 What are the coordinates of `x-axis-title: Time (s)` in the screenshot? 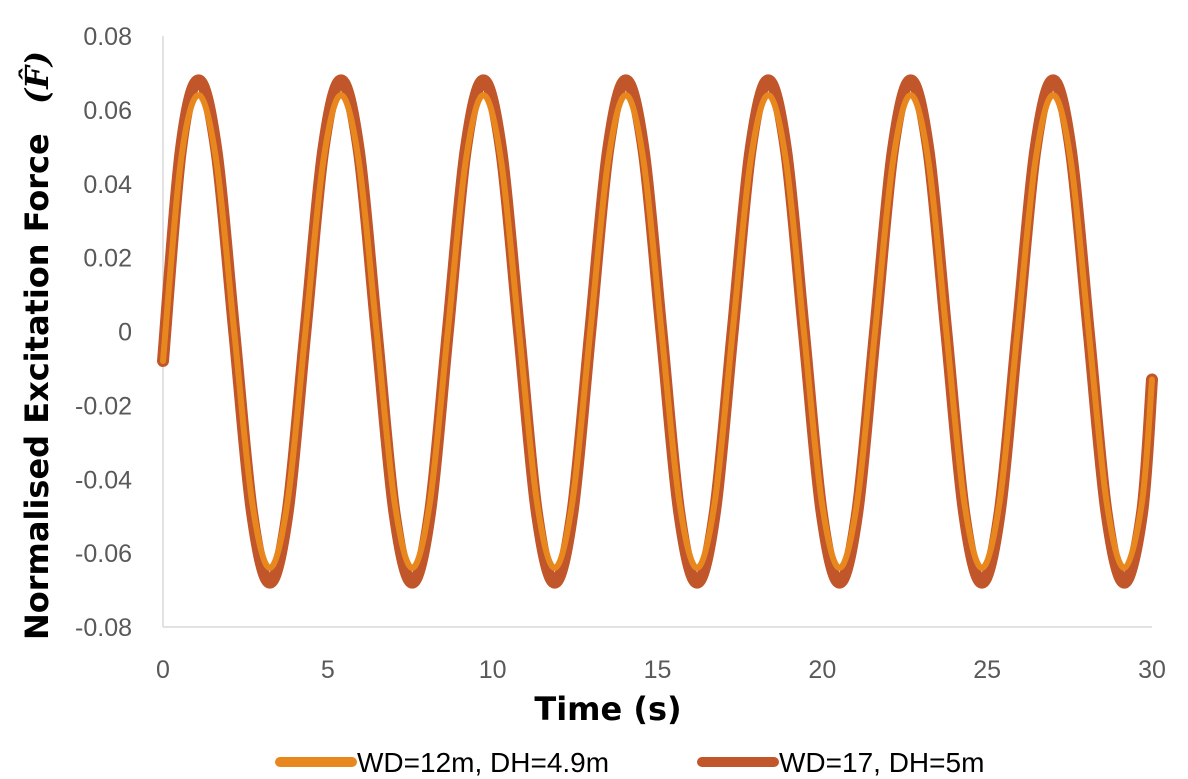 It's located at (607, 709).